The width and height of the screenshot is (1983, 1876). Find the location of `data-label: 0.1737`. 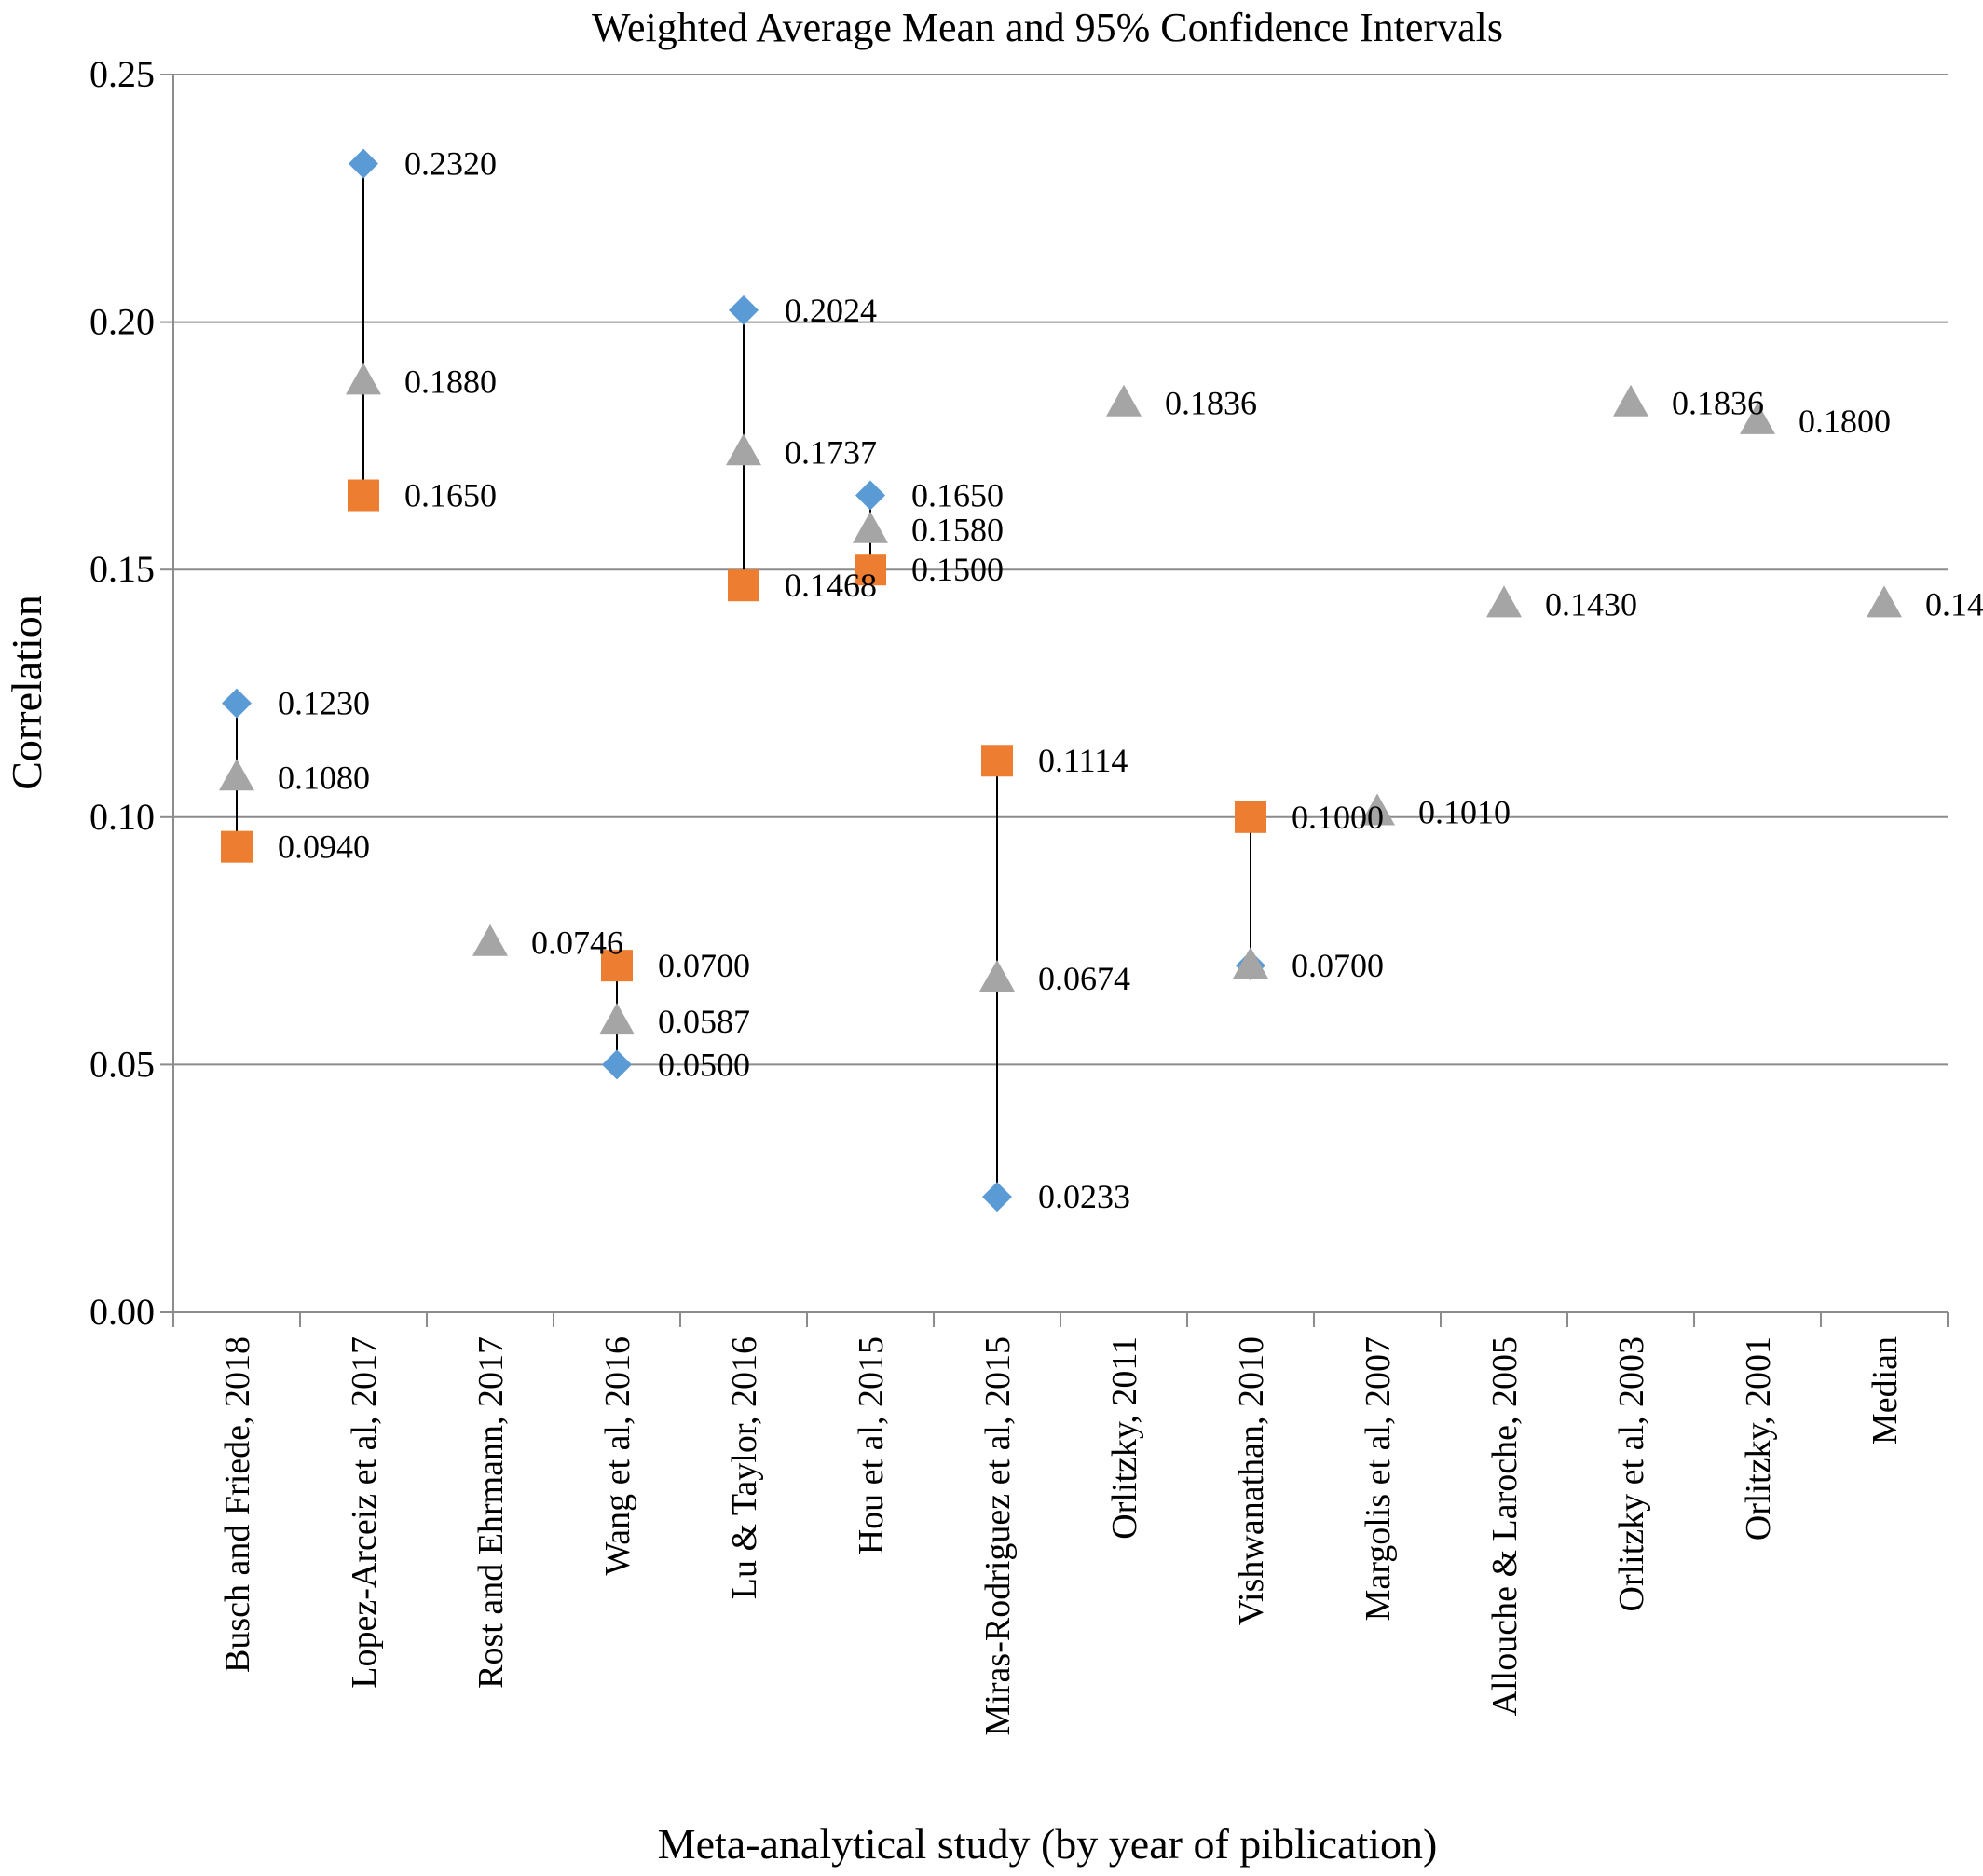

data-label: 0.1737 is located at coordinates (831, 452).